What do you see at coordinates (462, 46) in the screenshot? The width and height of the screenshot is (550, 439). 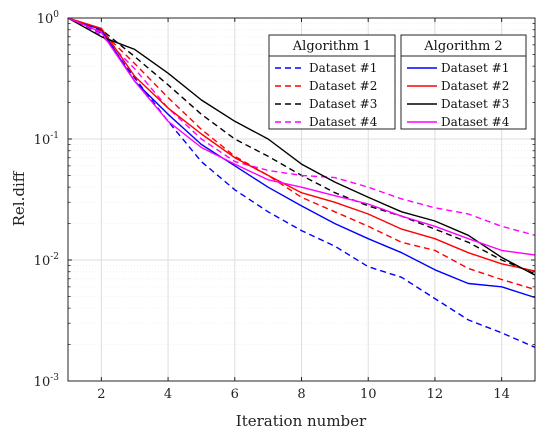 I see `legend-title: Algorithm 2` at bounding box center [462, 46].